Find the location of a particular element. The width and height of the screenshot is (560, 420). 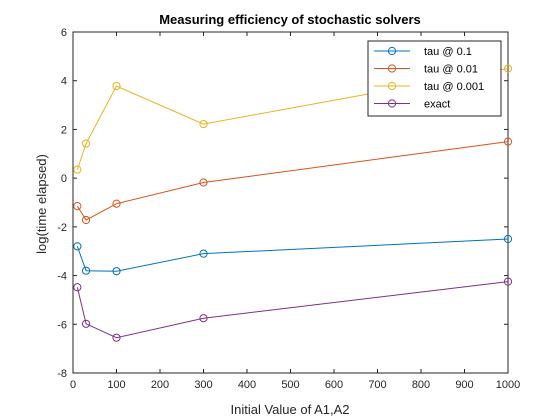

x-tick-label: 600 is located at coordinates (334, 385).